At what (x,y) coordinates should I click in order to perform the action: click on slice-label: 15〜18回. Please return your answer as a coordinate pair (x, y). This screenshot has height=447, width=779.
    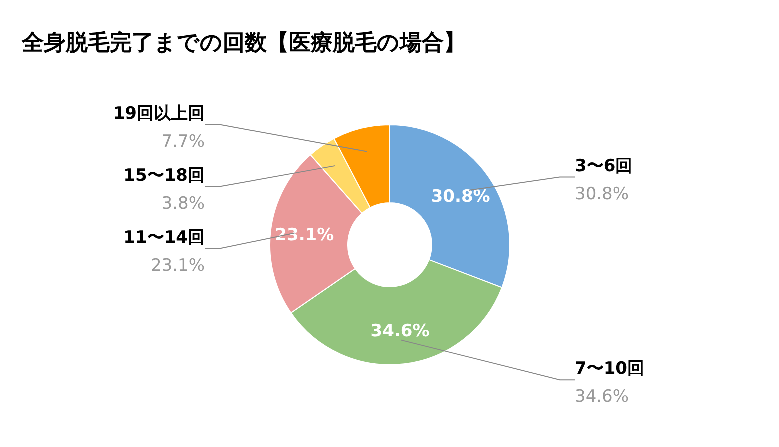
    Looking at the image, I should click on (164, 176).